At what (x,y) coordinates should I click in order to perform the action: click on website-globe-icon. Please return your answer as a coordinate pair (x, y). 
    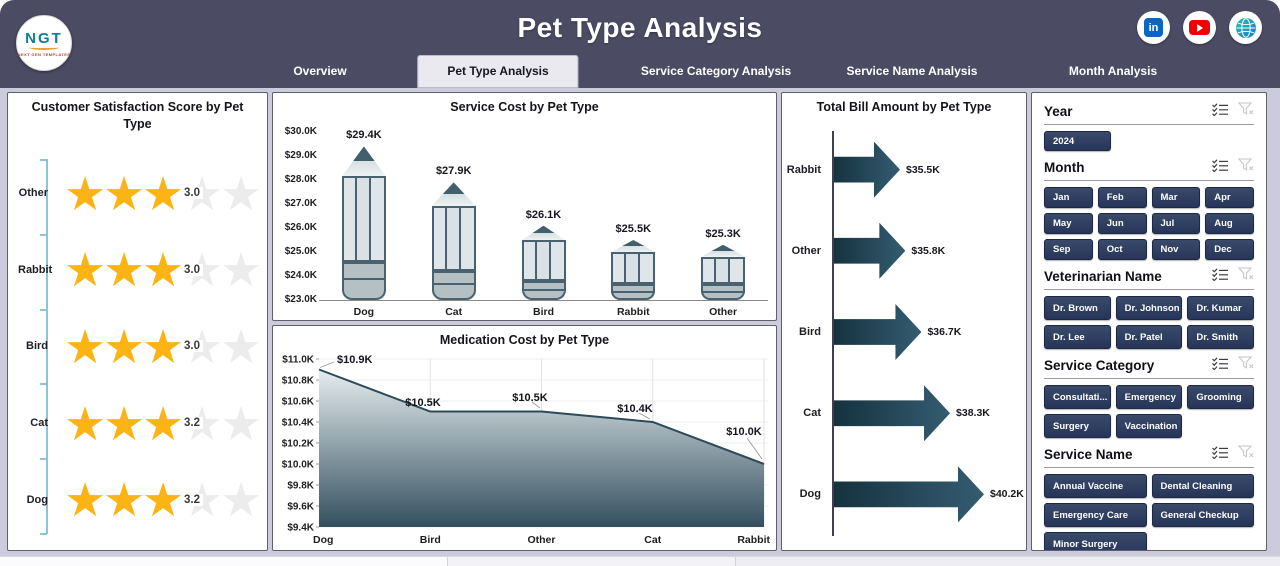
    Looking at the image, I should click on (1245, 27).